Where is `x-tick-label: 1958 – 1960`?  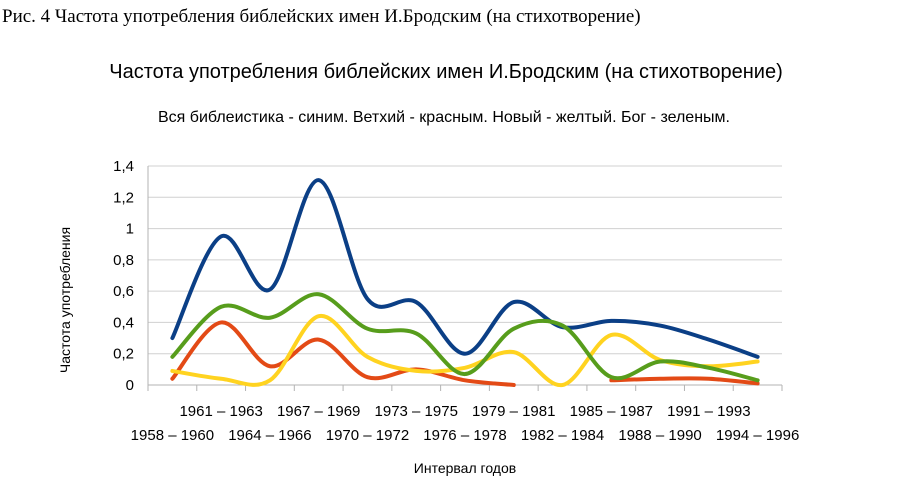 x-tick-label: 1958 – 1960 is located at coordinates (172, 435).